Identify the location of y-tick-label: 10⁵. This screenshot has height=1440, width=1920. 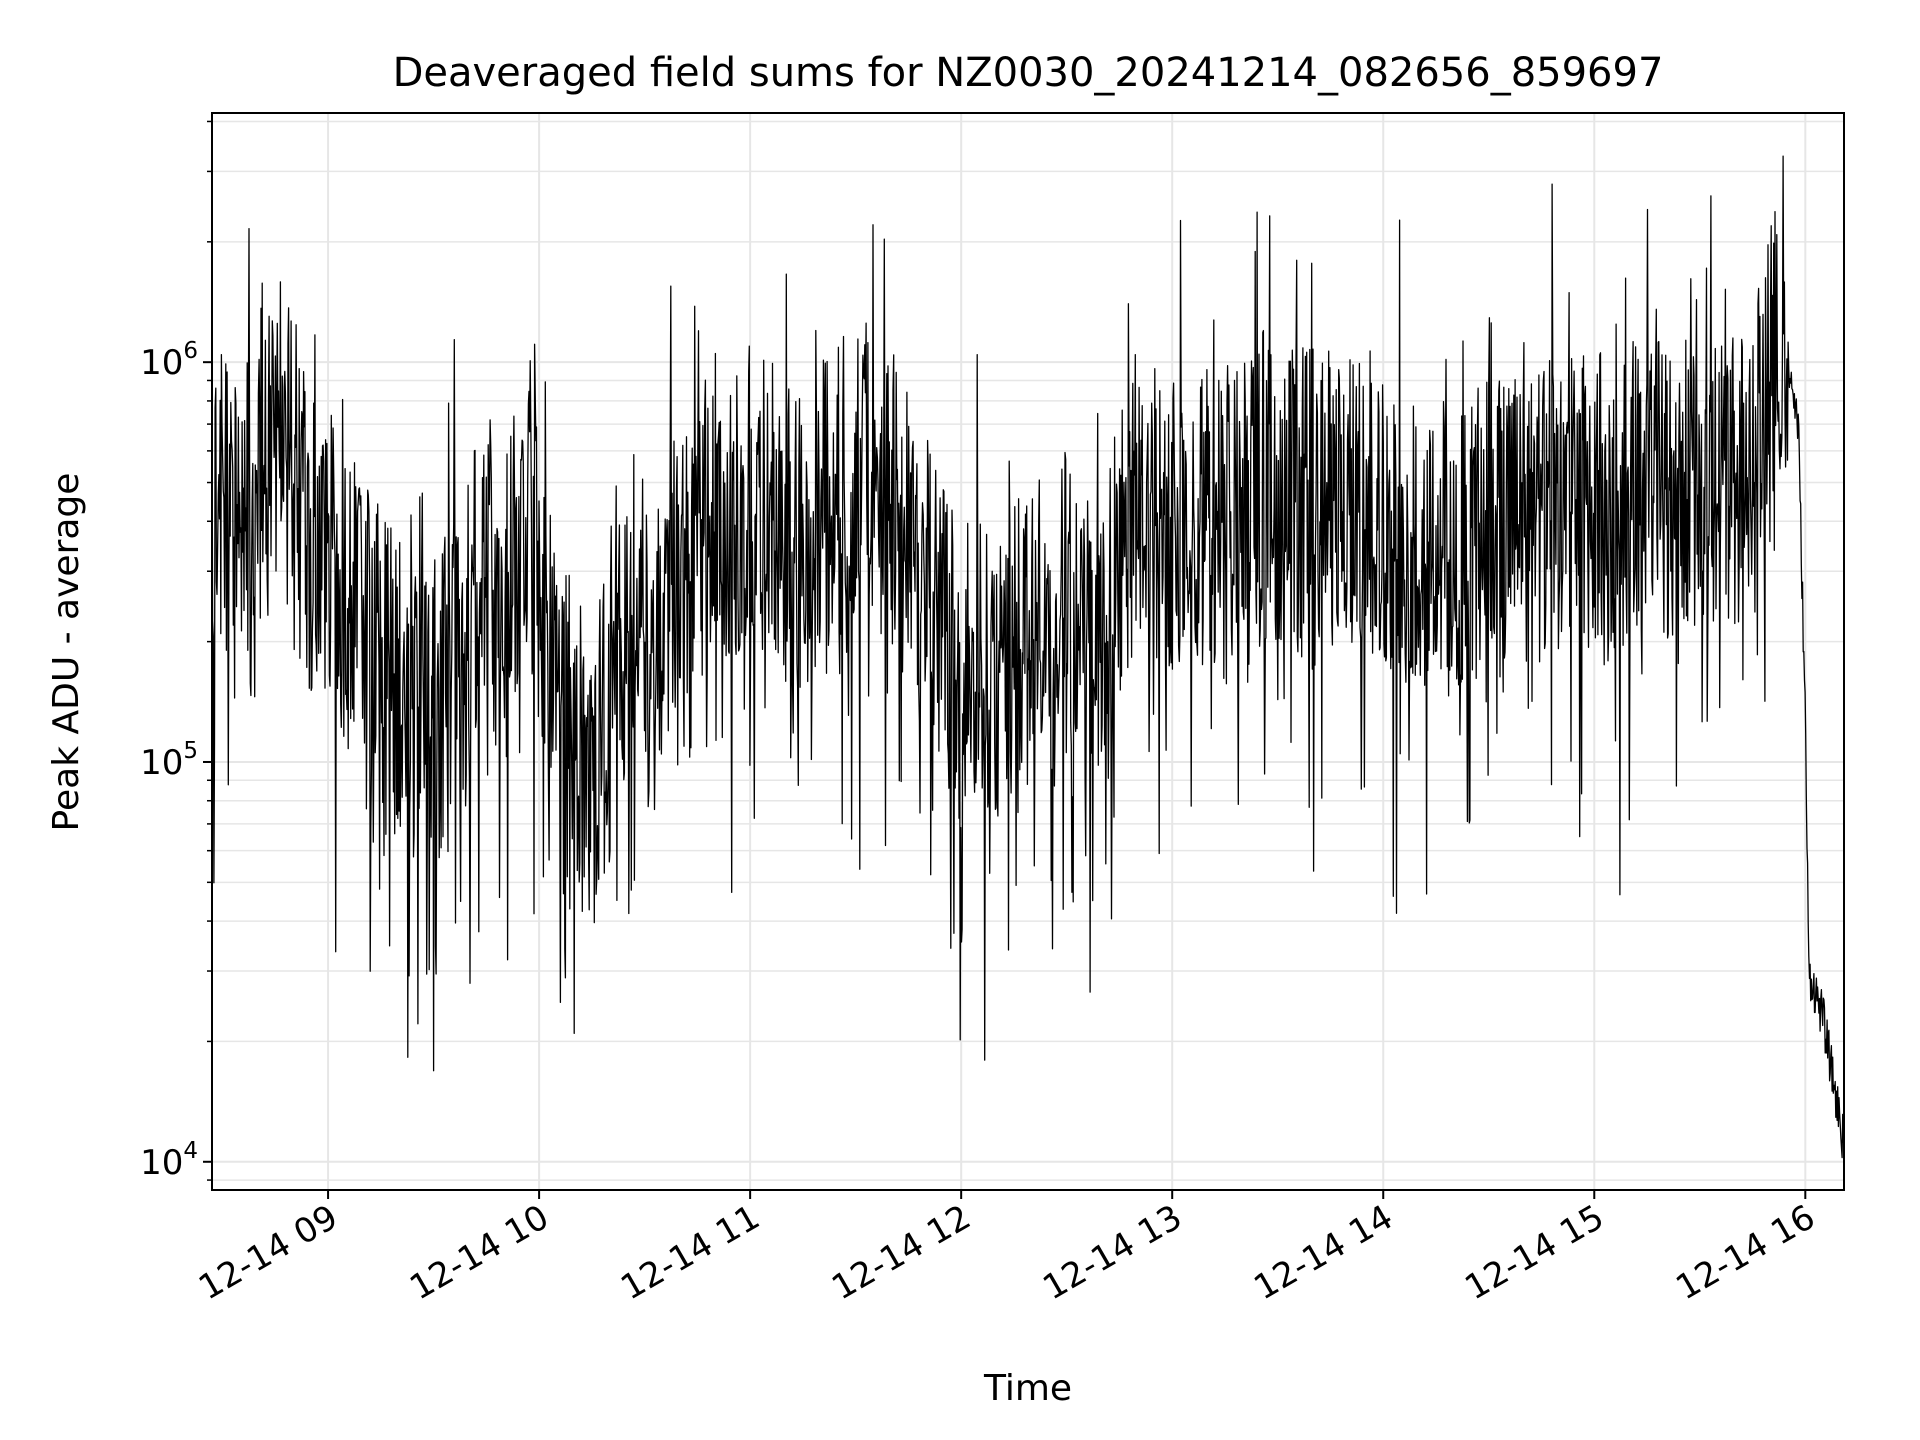
(169, 760).